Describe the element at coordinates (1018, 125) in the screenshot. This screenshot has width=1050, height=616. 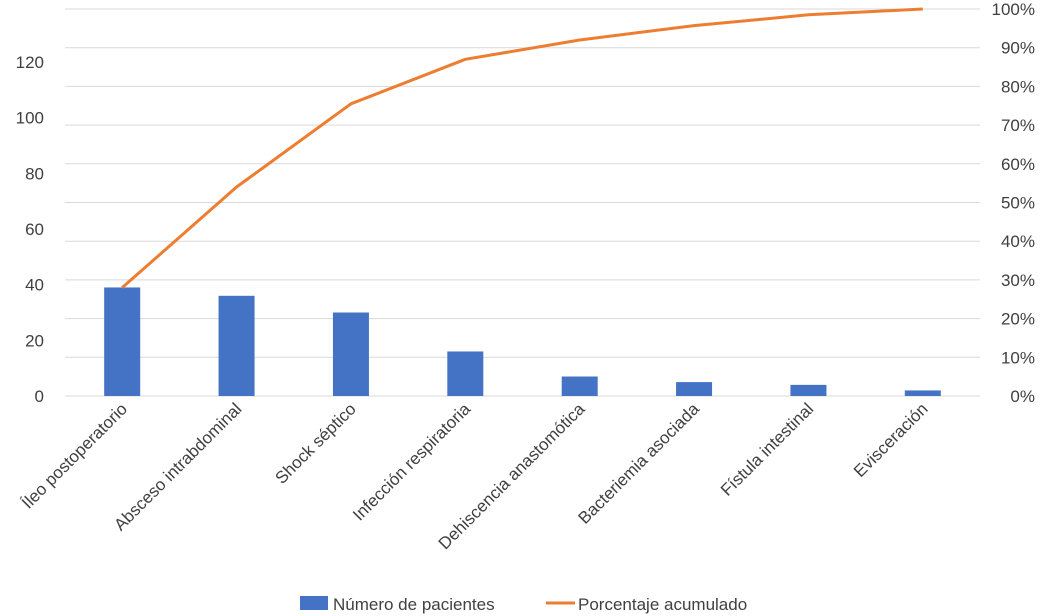
I see `right-tick-label: 70%` at that location.